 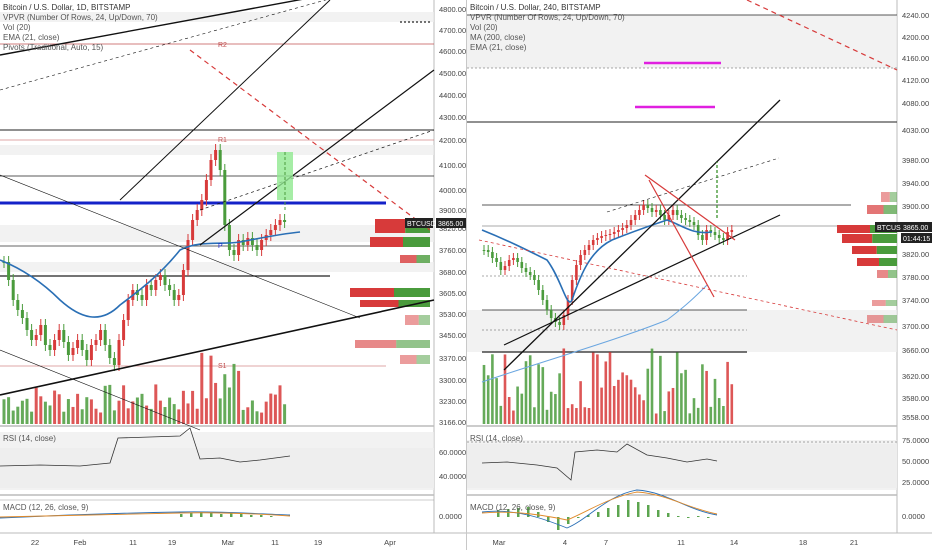 I want to click on price-tick-label: 4500.00, so click(x=452, y=73).